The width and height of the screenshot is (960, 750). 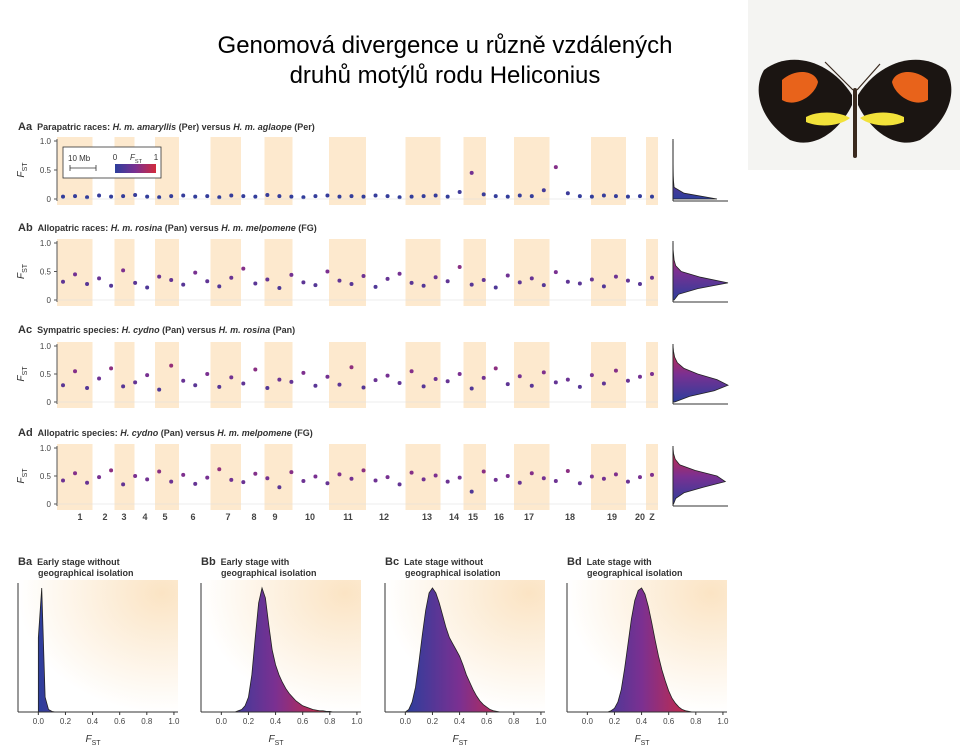 I want to click on row-label-part: (FG), so click(x=306, y=228).